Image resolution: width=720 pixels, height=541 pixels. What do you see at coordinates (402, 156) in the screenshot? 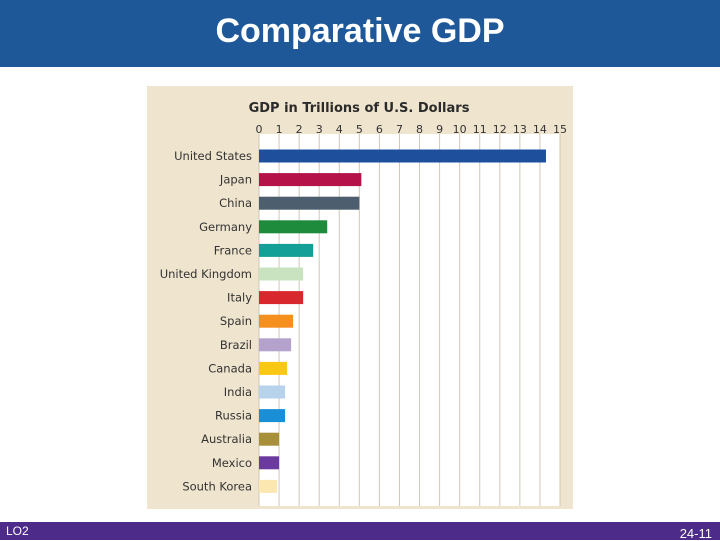
I see `bar-united-states` at bounding box center [402, 156].